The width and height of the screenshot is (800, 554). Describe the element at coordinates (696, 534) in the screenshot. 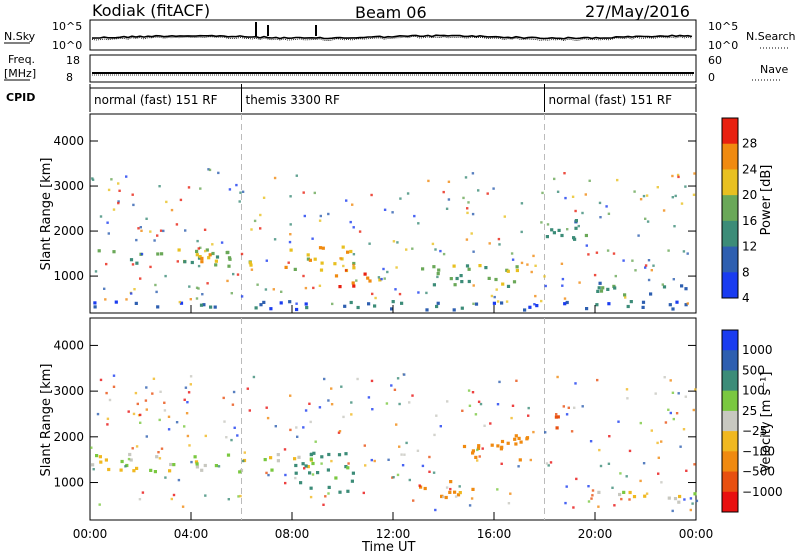

I see `x-tick-label: 00:00` at that location.